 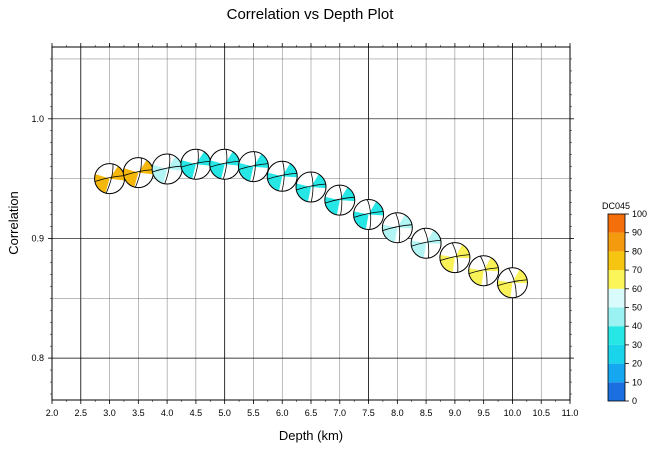 I want to click on colorbar-tick-label: 30, so click(x=637, y=345).